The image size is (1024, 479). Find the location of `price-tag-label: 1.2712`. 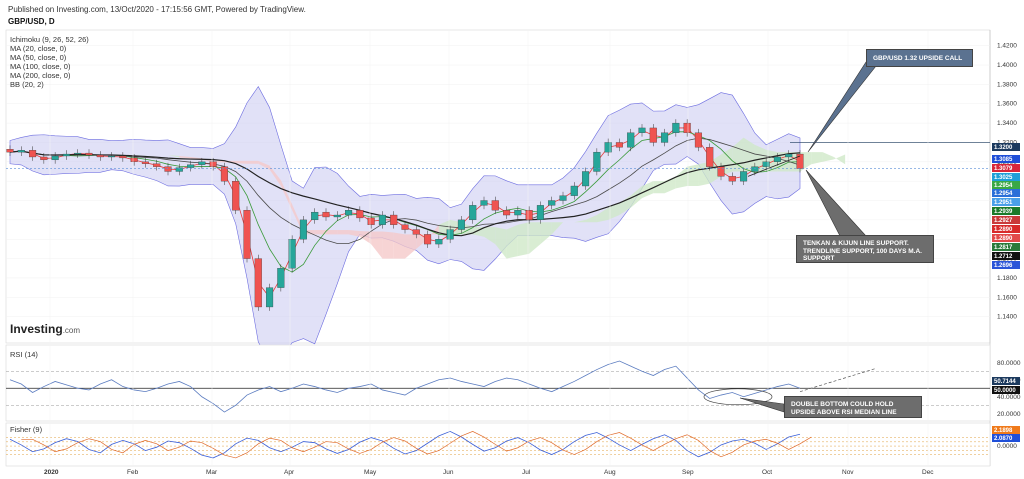

price-tag-label: 1.2712 is located at coordinates (1003, 257).